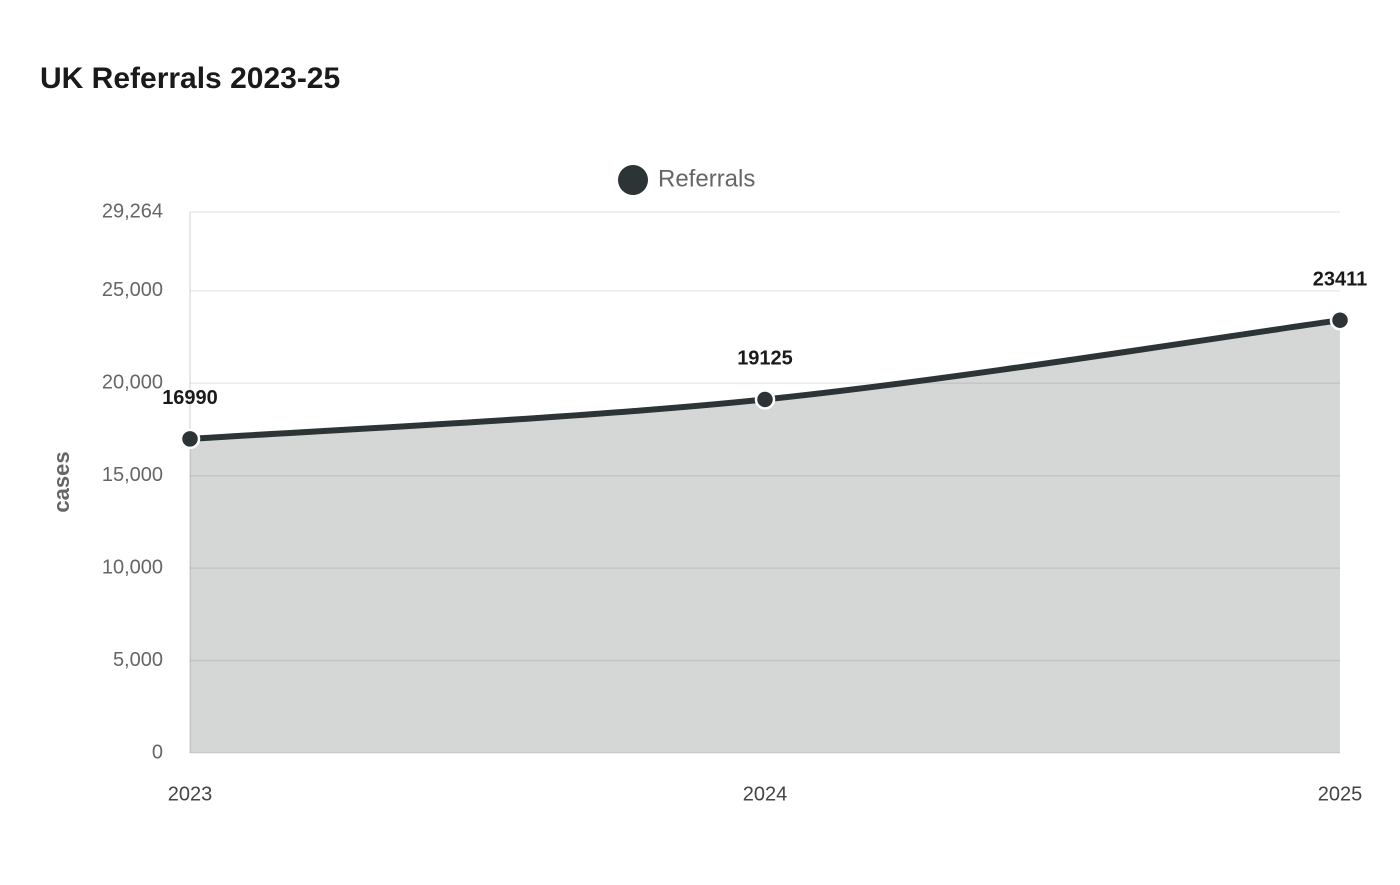  I want to click on x-tick-label: 2025, so click(1340, 794).